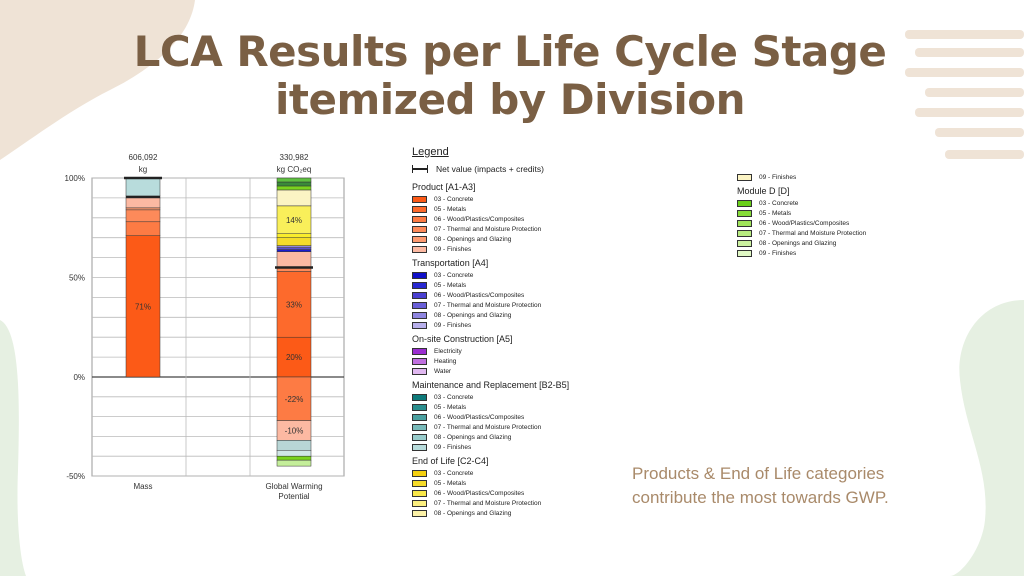 The height and width of the screenshot is (576, 1024). What do you see at coordinates (491, 385) in the screenshot?
I see `legend-group-title: Maintenance and Replacement [B2-B5]` at bounding box center [491, 385].